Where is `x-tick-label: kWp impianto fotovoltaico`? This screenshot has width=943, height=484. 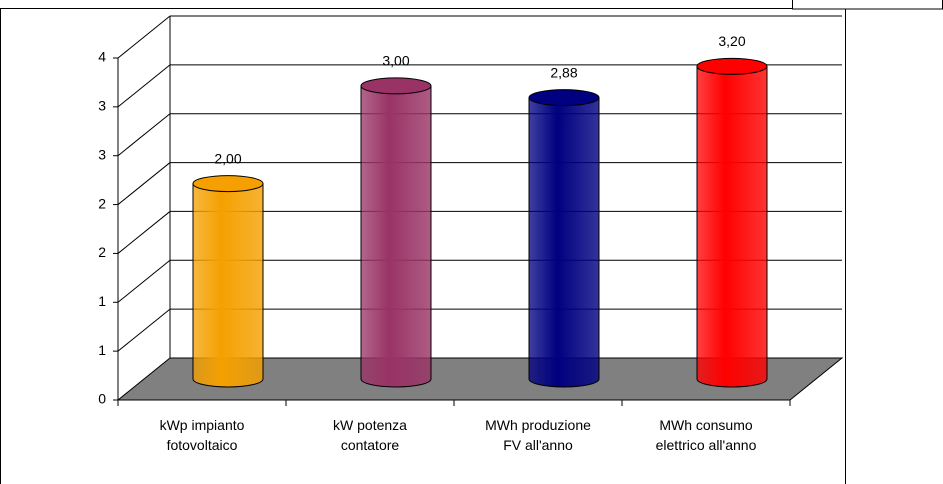 x-tick-label: kWp impianto fotovoltaico is located at coordinates (202, 435).